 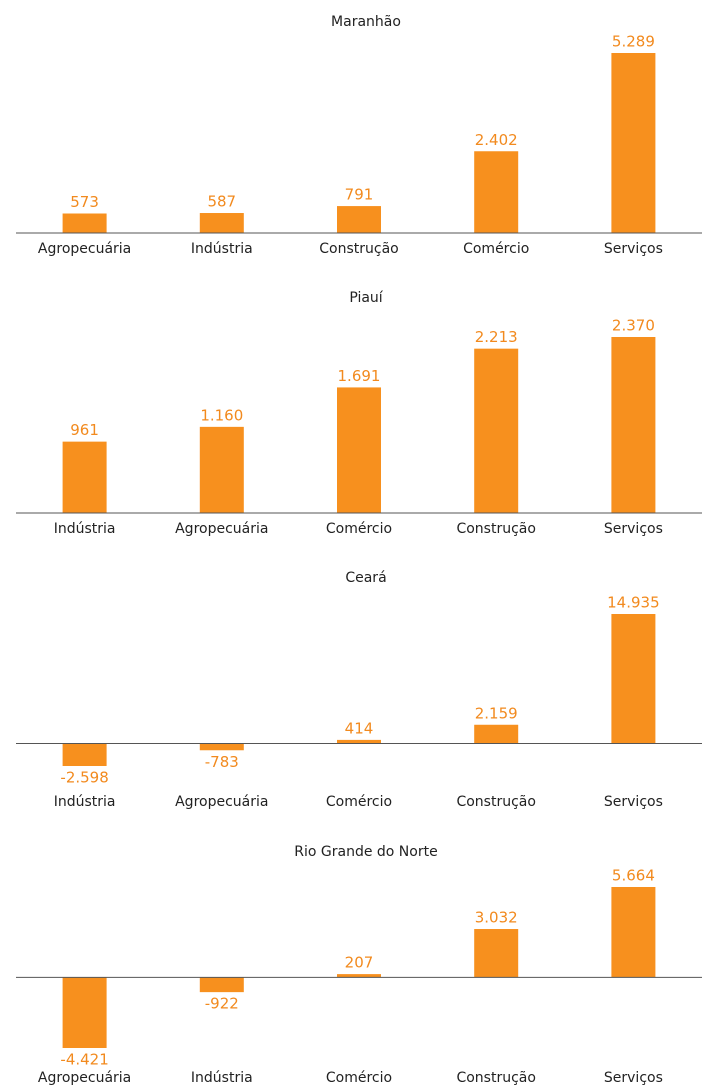 I want to click on value-label: 2.370, so click(x=633, y=326).